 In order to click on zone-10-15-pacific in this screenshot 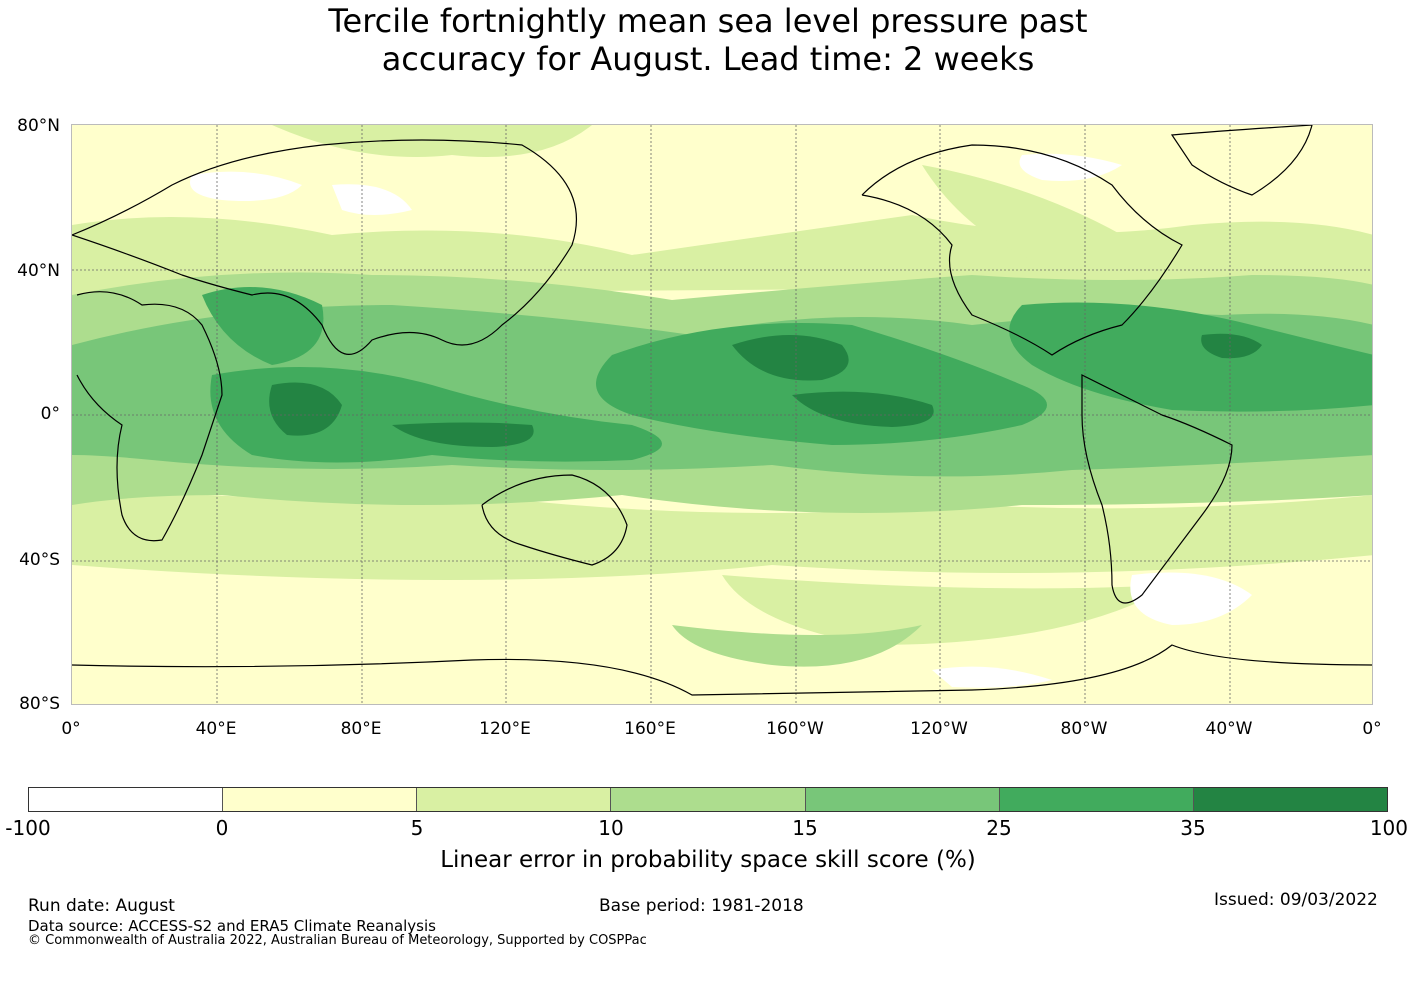, I will do `click(797, 646)`.